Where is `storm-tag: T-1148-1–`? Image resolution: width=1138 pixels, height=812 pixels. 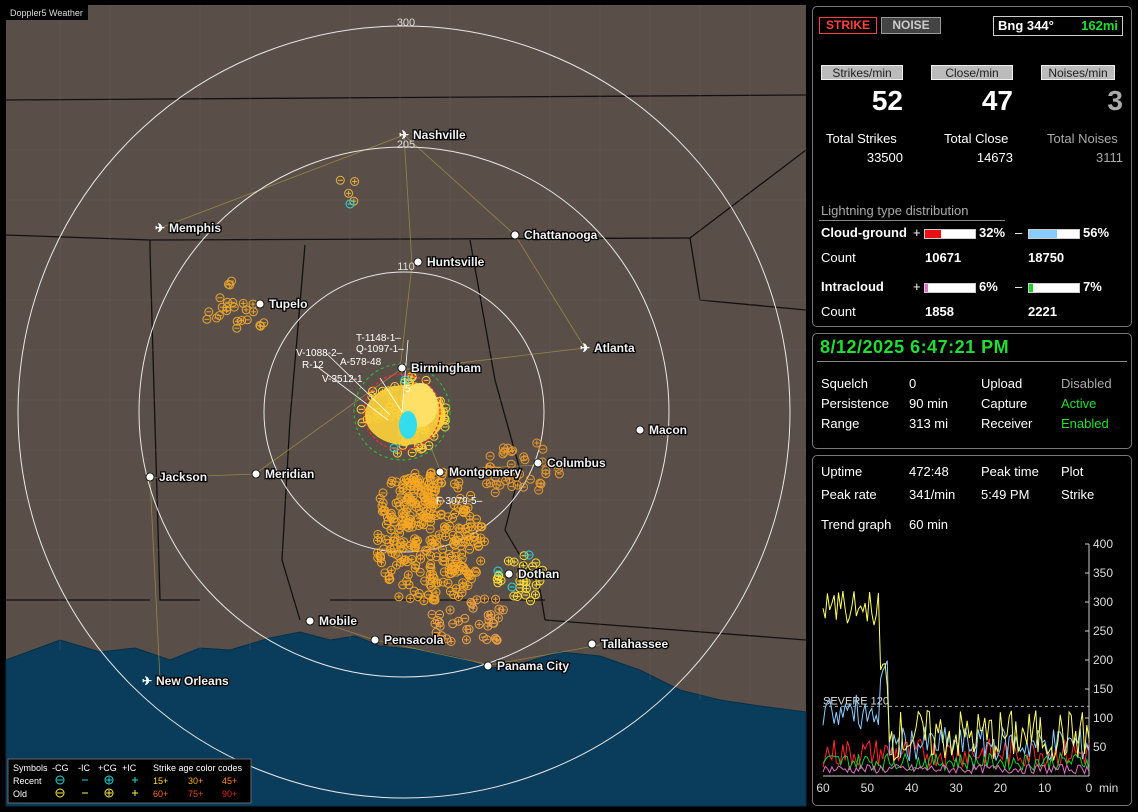
storm-tag: T-1148-1– is located at coordinates (378, 338).